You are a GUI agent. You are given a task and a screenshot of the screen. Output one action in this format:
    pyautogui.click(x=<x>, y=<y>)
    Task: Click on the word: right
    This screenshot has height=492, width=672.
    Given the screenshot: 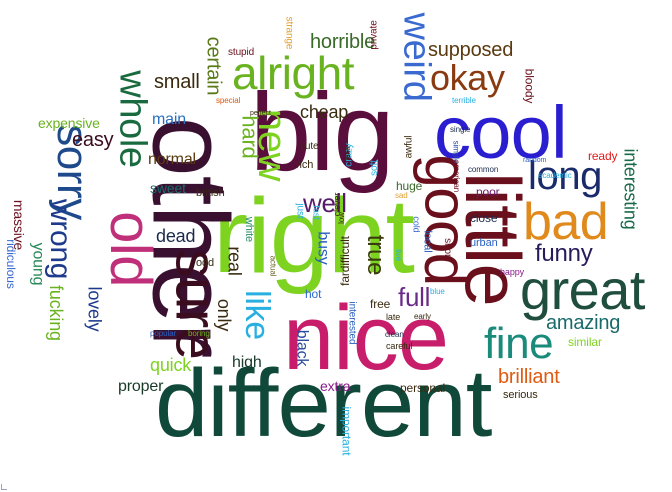 What is the action you would take?
    pyautogui.click(x=314, y=236)
    